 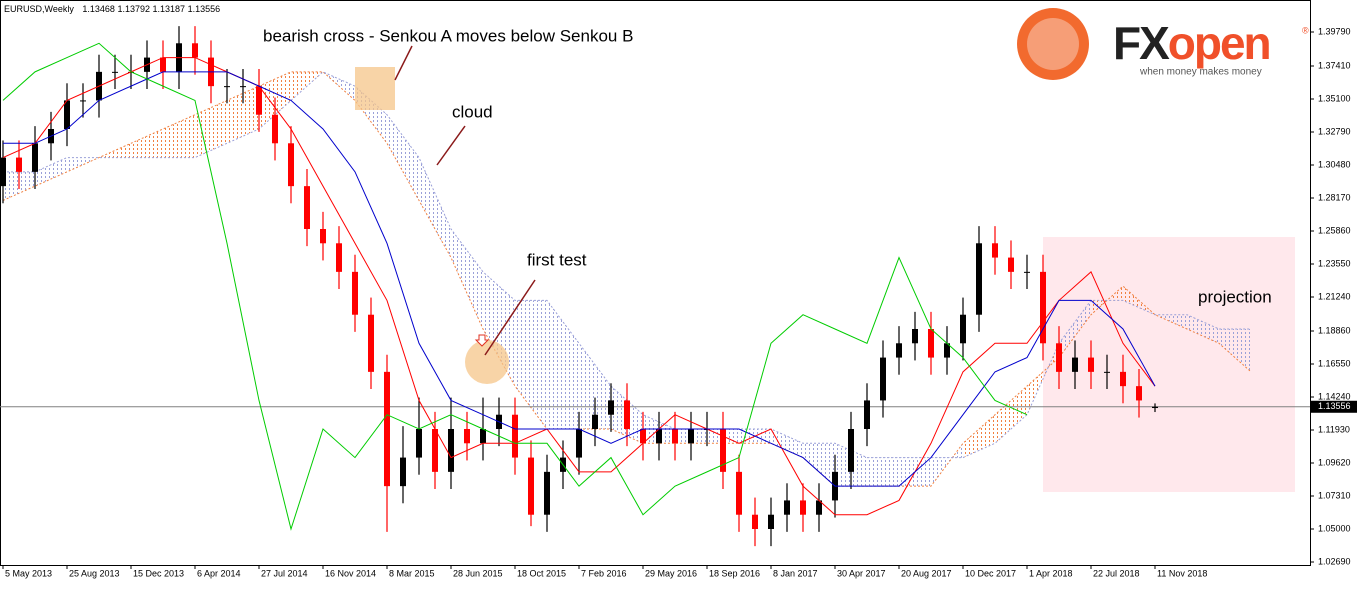 What do you see at coordinates (133, 9) in the screenshot?
I see `high: 1.13792` at bounding box center [133, 9].